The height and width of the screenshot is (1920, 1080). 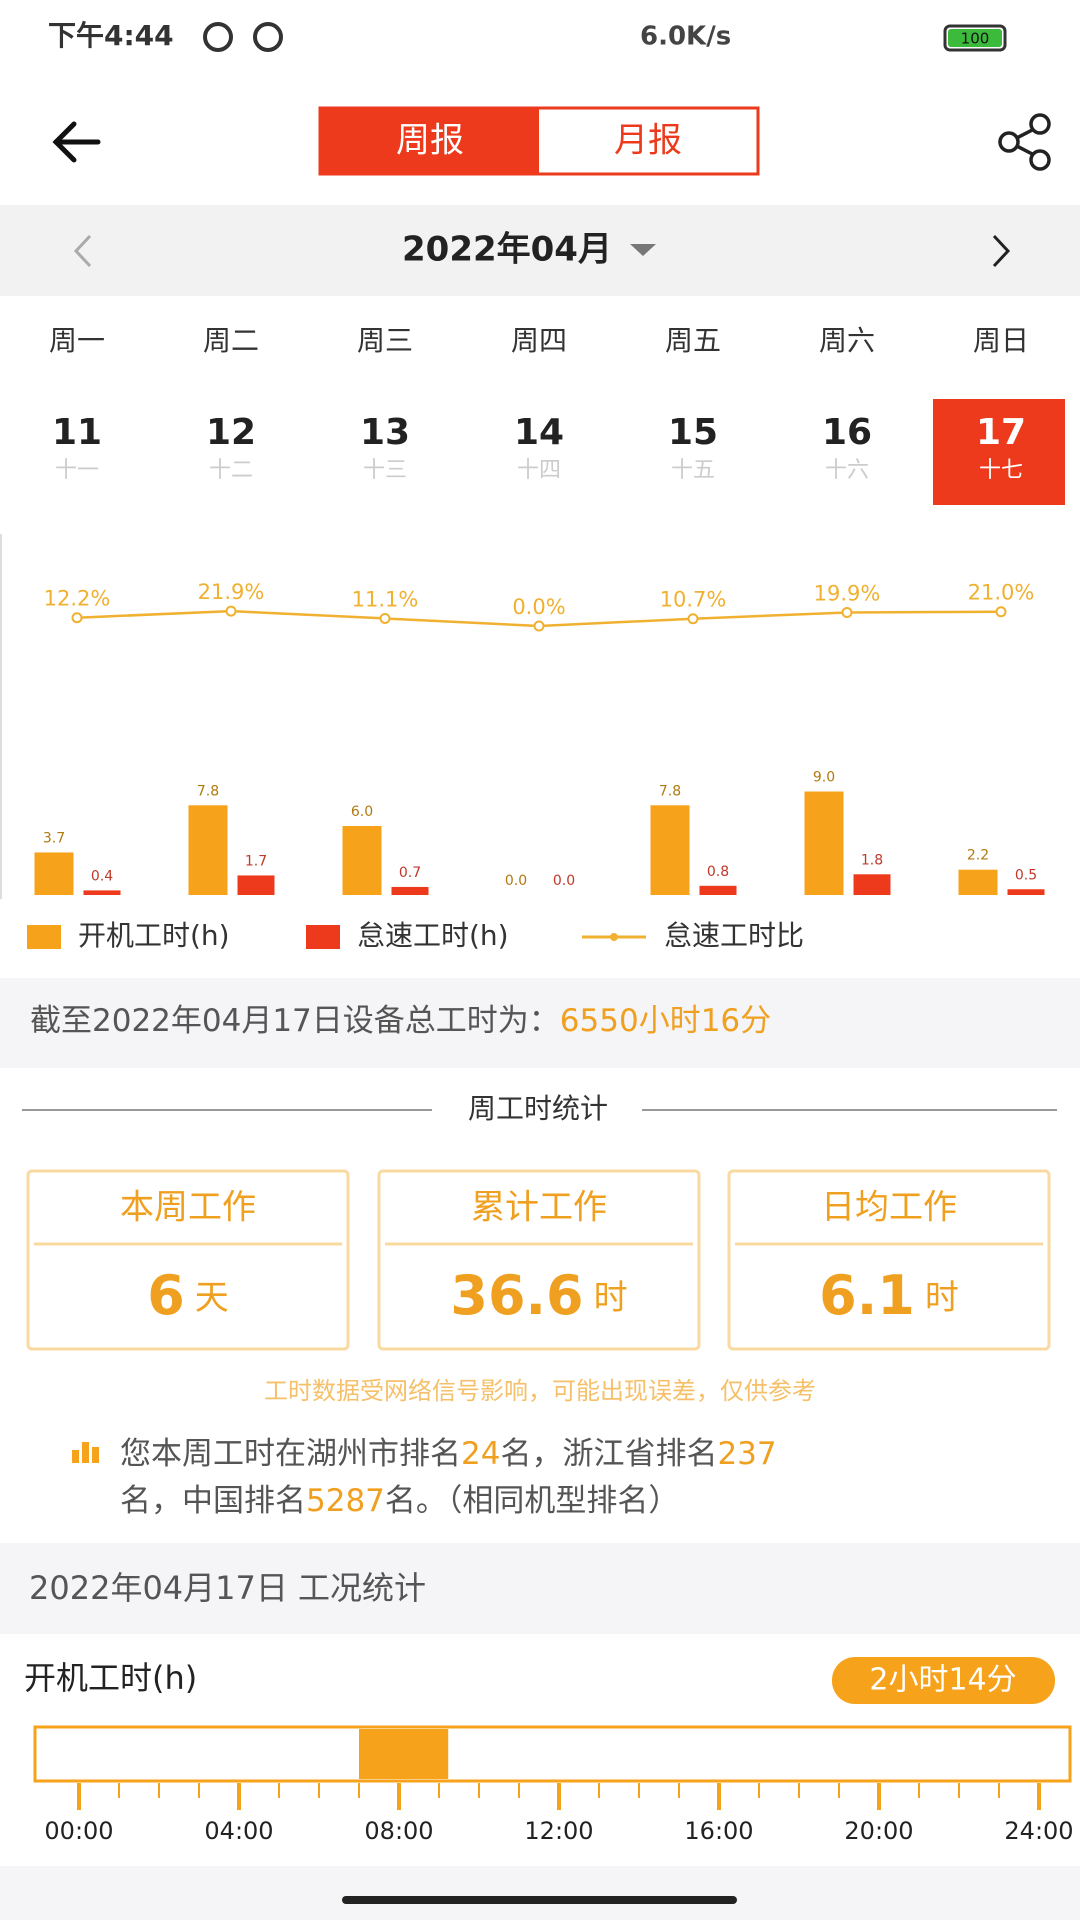 I want to click on bar-label: 6.0, so click(x=362, y=812).